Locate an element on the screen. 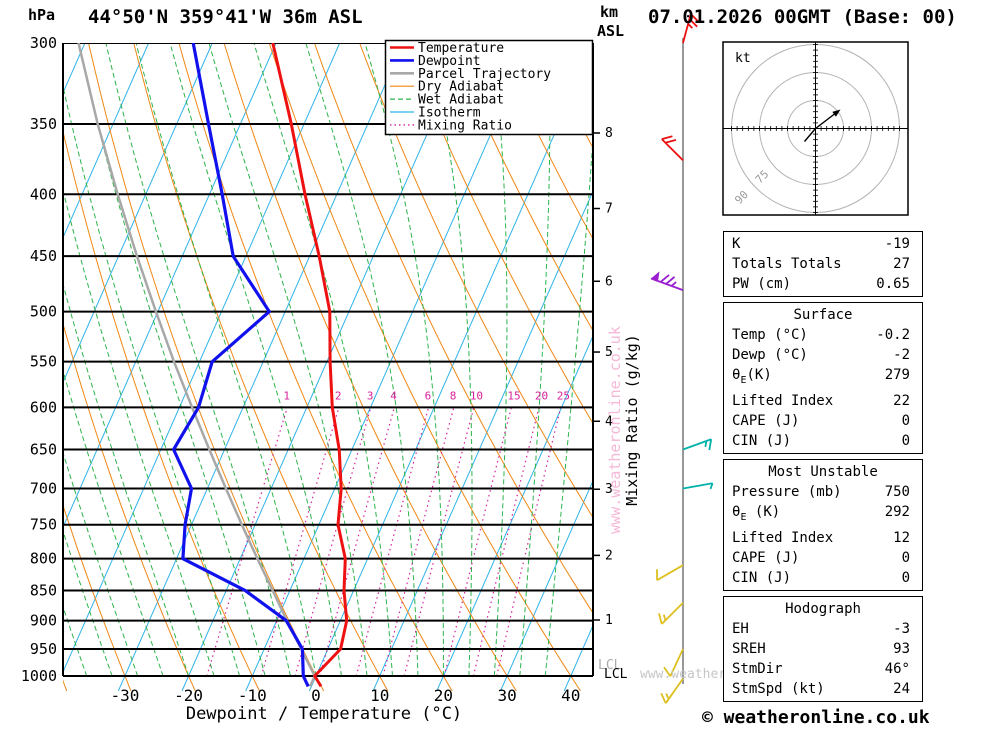  km-tick-label: 5 is located at coordinates (609, 352).